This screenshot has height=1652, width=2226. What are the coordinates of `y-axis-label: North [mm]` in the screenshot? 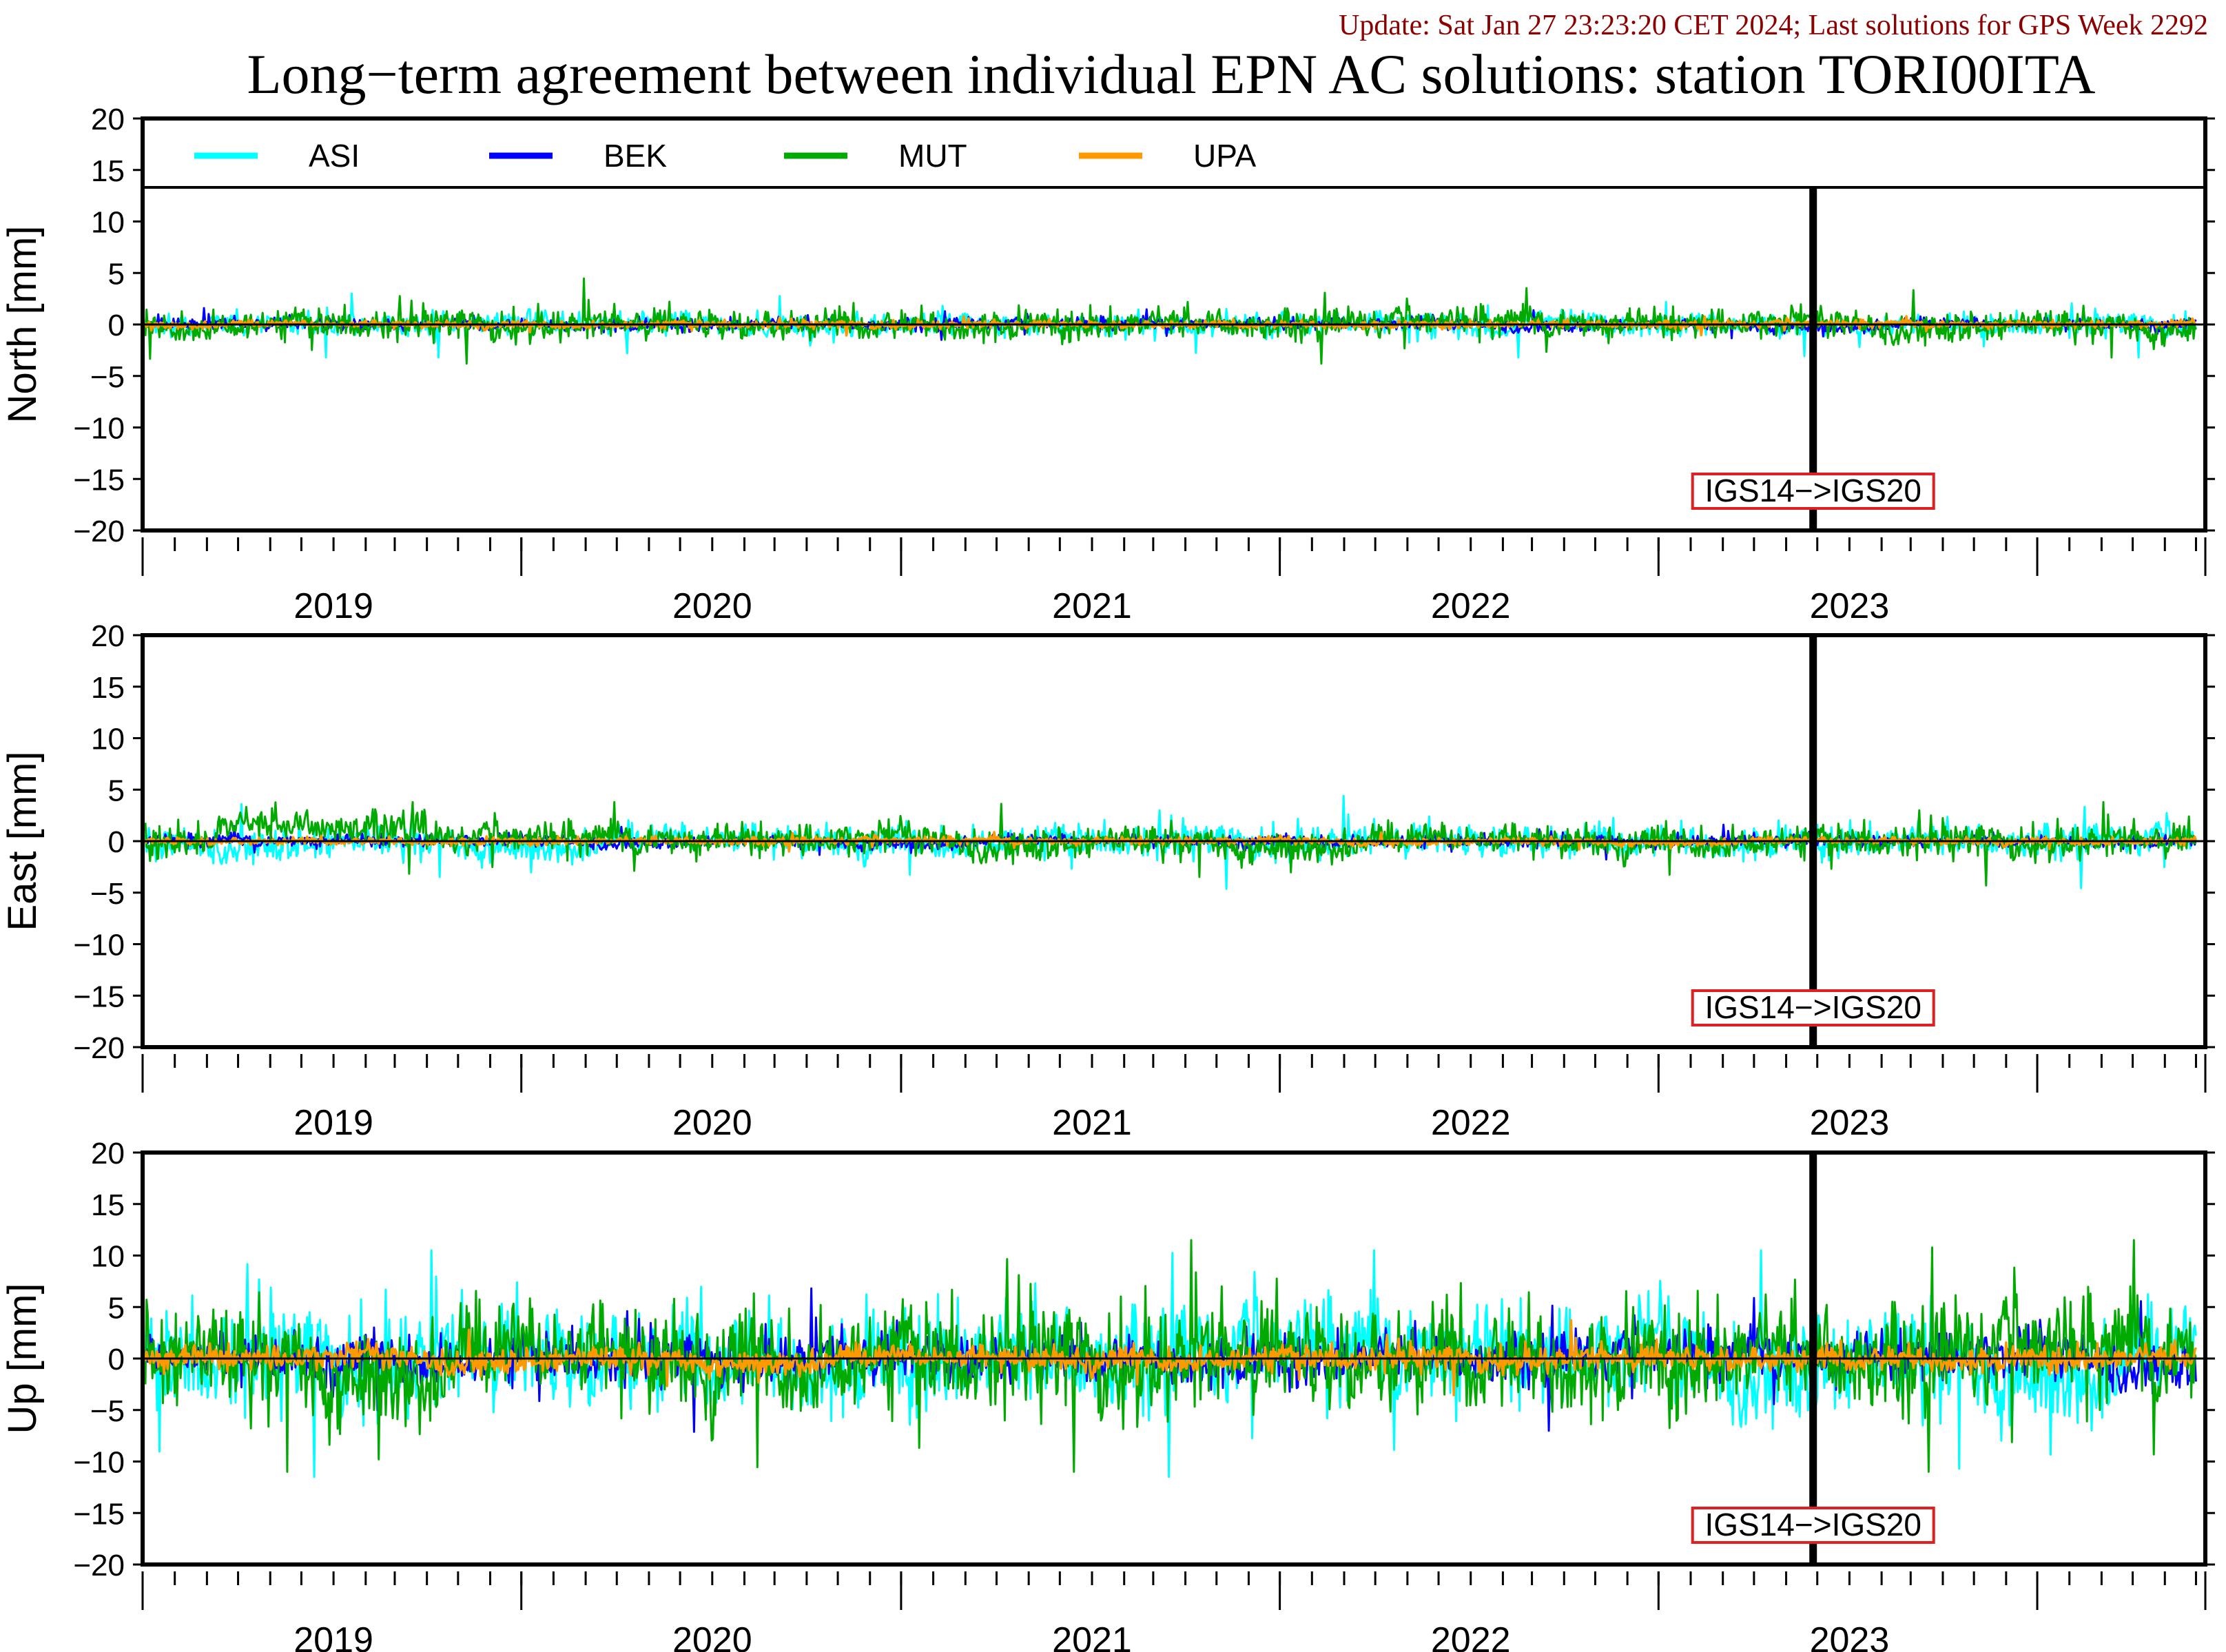 It's located at (22, 325).